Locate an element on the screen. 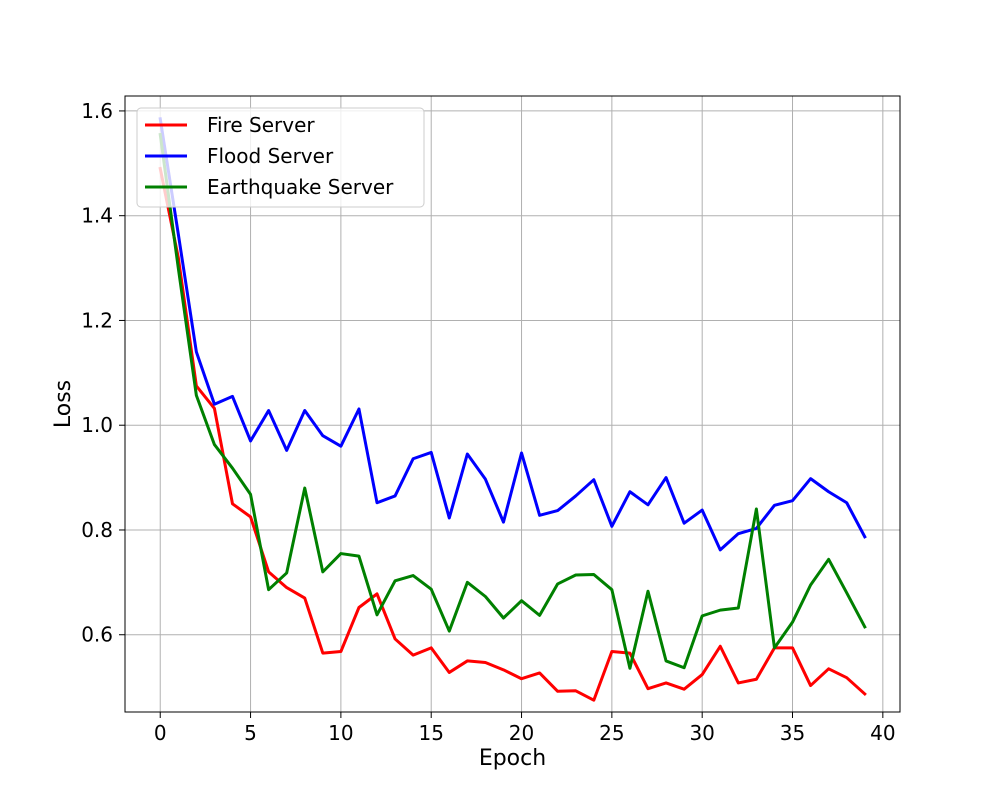 This screenshot has width=1000, height=800. y-axis-label: Loss is located at coordinates (63, 404).